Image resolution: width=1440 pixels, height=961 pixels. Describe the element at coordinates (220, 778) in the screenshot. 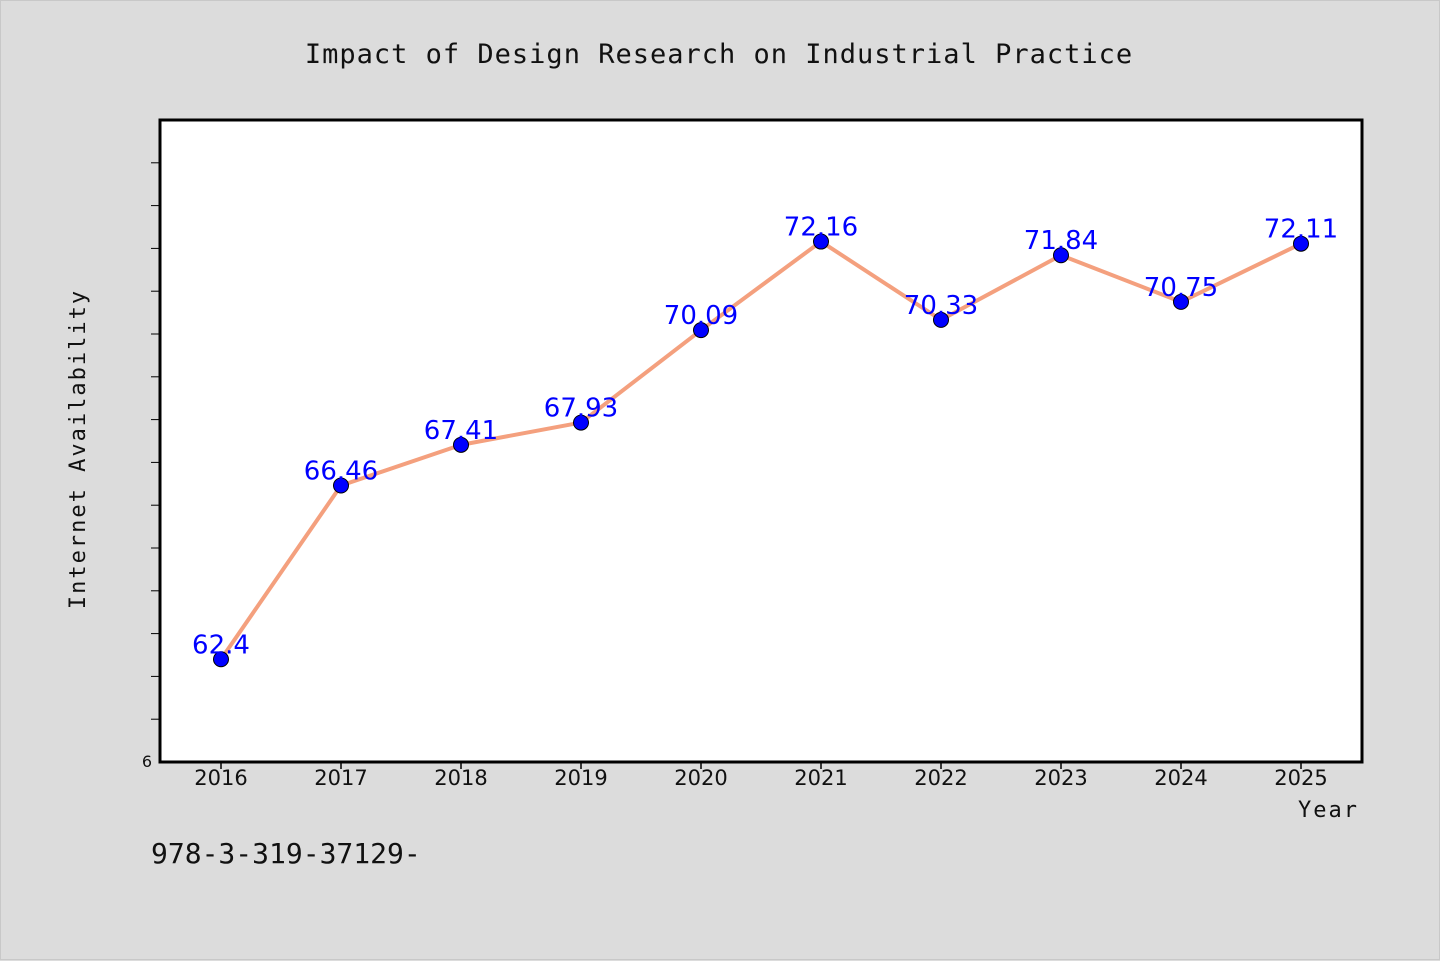

I see `x-tick-label: 2016` at that location.